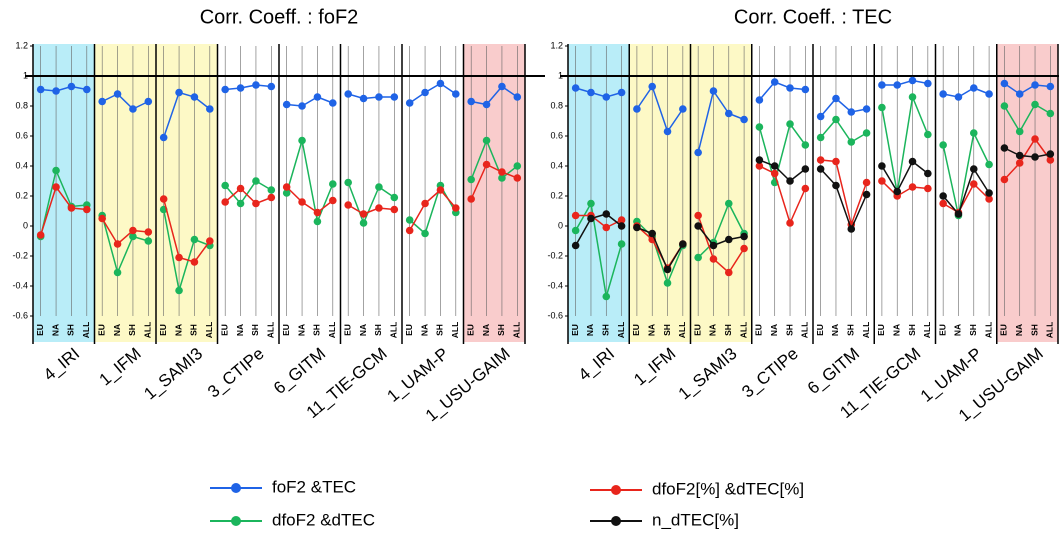 The height and width of the screenshot is (533, 1059). What do you see at coordinates (21, 195) in the screenshot?
I see `y-tick-label: 0.2` at bounding box center [21, 195].